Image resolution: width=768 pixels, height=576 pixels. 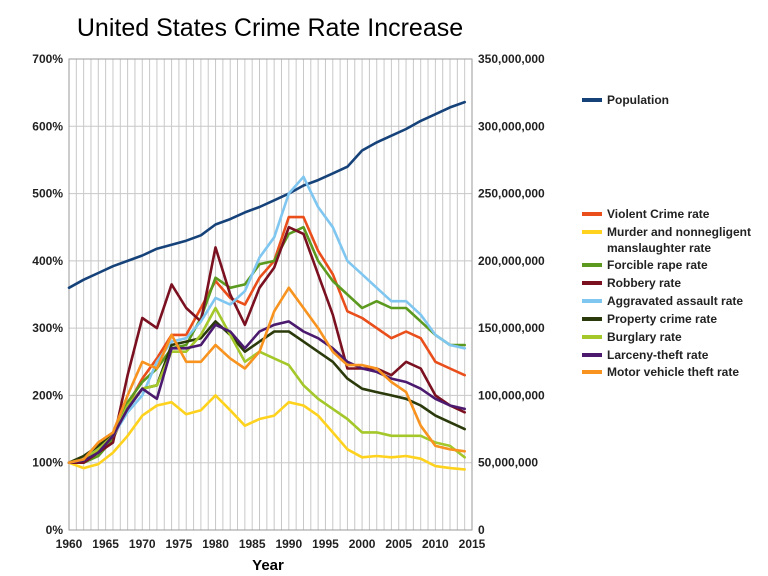 I want to click on legend-label-robbery-rate: Robbery rate, so click(x=644, y=283).